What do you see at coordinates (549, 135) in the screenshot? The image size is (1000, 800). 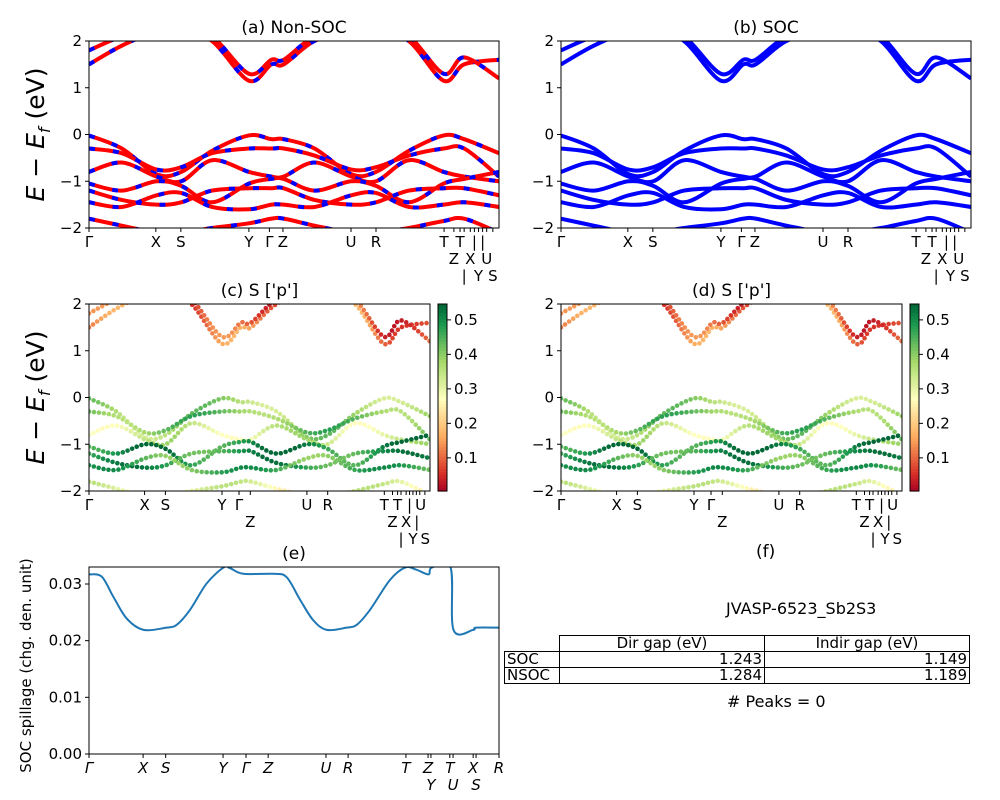 I see `y-tick-label: 0` at bounding box center [549, 135].